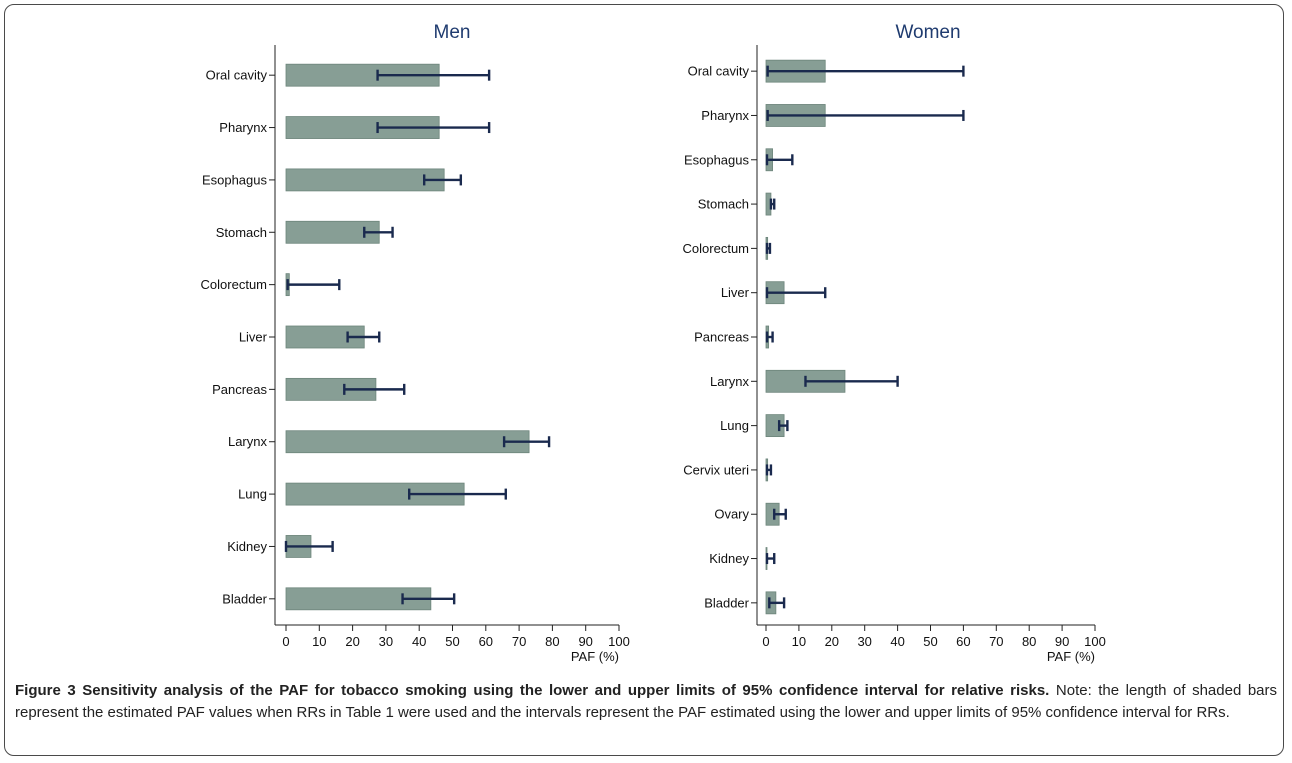 This screenshot has height=763, width=1292. What do you see at coordinates (253, 337) in the screenshot?
I see `men-y-tick-label: Liver` at bounding box center [253, 337].